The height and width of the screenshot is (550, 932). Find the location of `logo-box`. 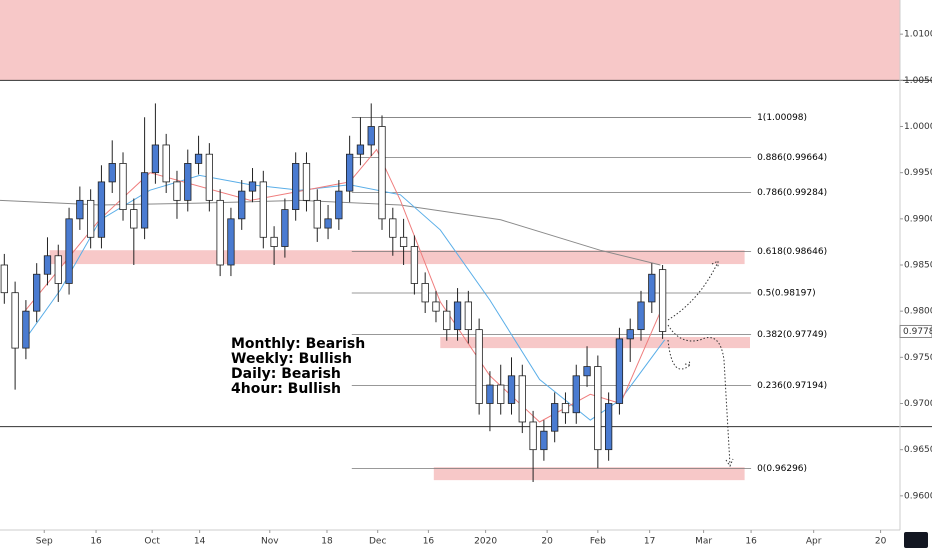

logo-box is located at coordinates (916, 540).